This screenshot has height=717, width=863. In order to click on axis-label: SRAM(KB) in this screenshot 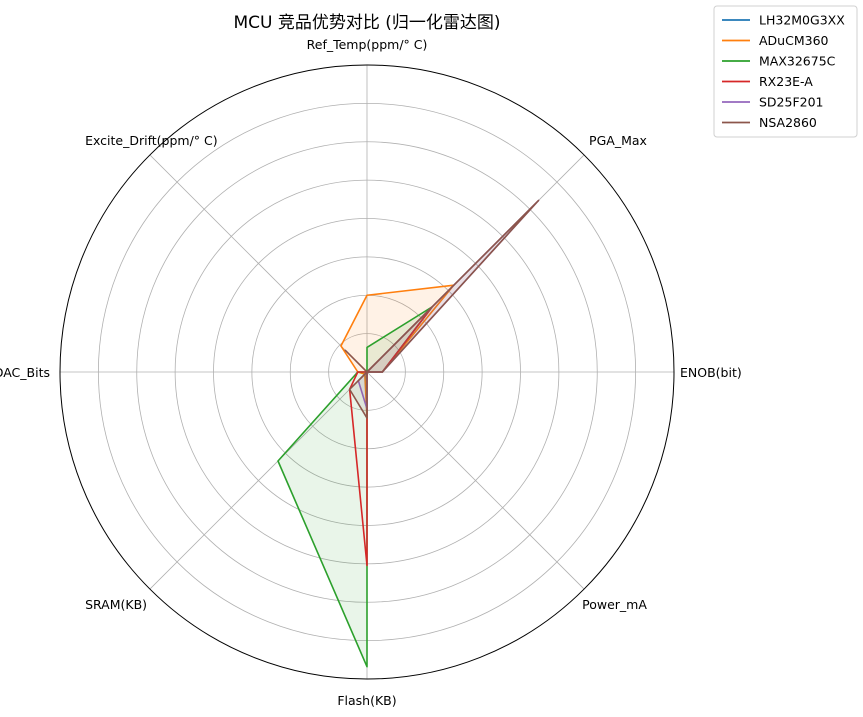, I will do `click(116, 604)`.